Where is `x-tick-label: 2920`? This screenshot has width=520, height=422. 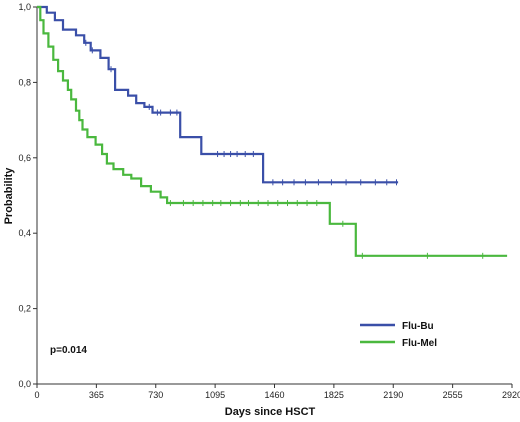 x-tick-label: 2920 is located at coordinates (511, 395).